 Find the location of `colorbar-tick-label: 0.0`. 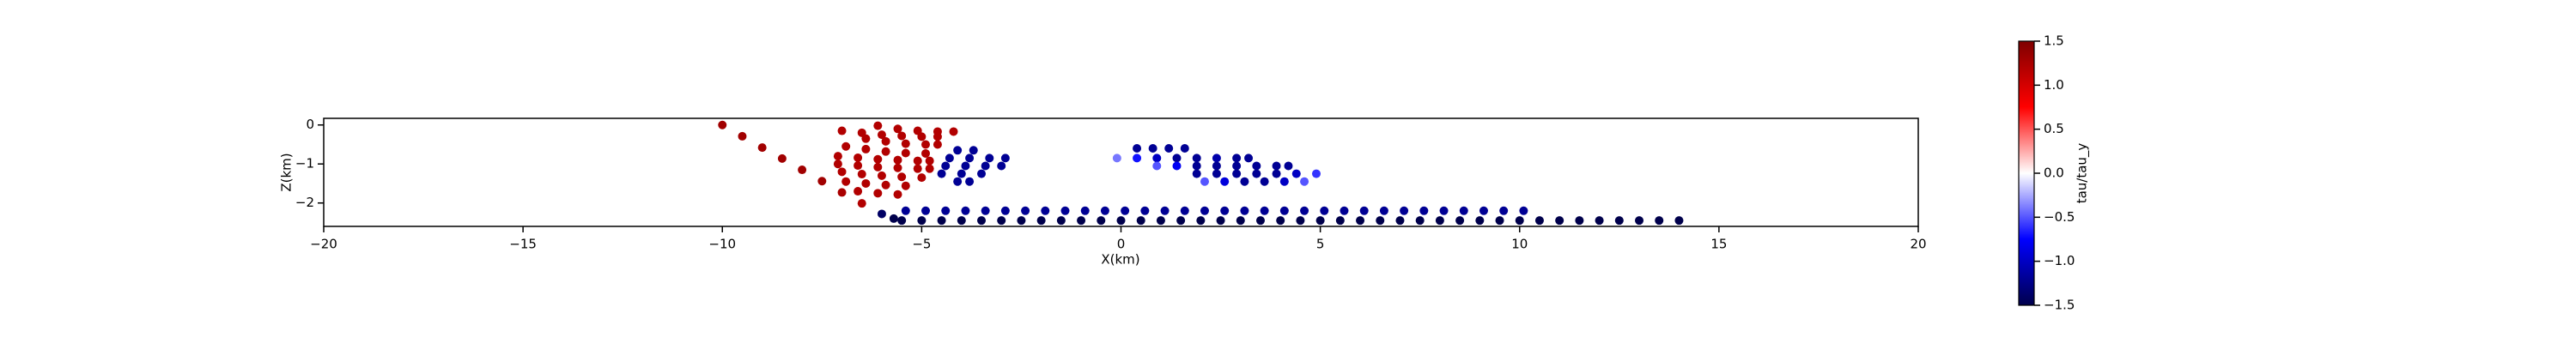

colorbar-tick-label: 0.0 is located at coordinates (2054, 173).